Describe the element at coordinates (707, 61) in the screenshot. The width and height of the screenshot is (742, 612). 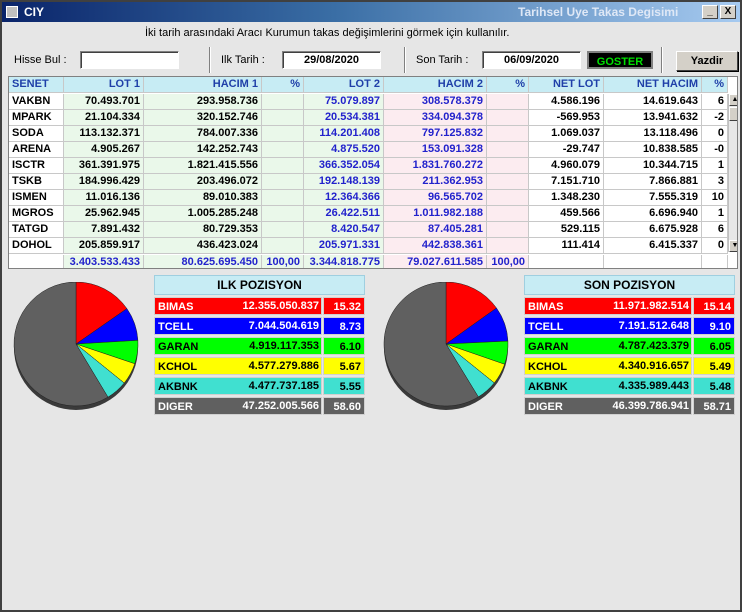
I see `yazdir-button: Yazdir` at that location.